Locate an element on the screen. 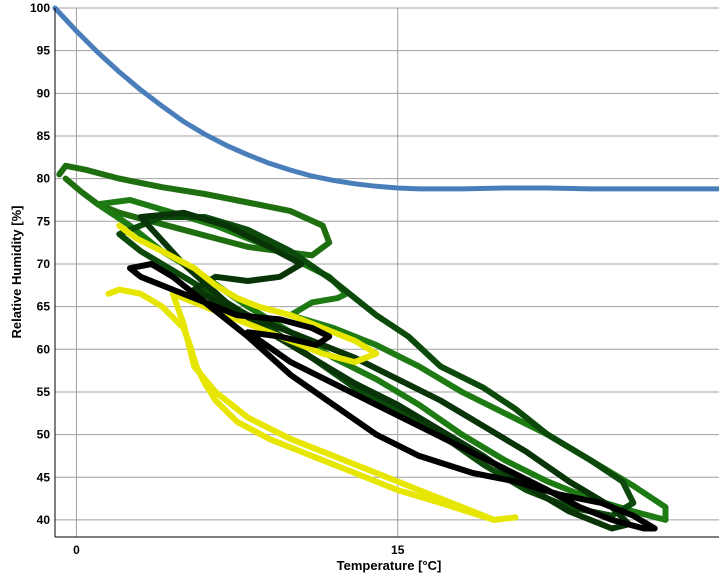 The image size is (719, 575). y-tick-label: 90 is located at coordinates (44, 93).